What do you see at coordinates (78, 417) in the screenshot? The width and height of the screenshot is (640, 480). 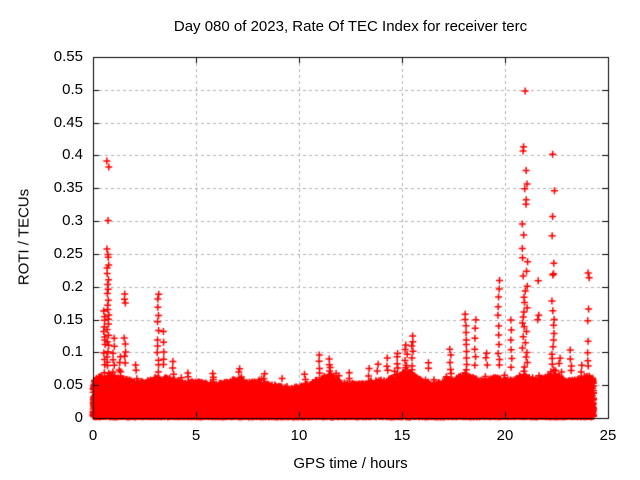 I see `y-tick-label: 0` at bounding box center [78, 417].